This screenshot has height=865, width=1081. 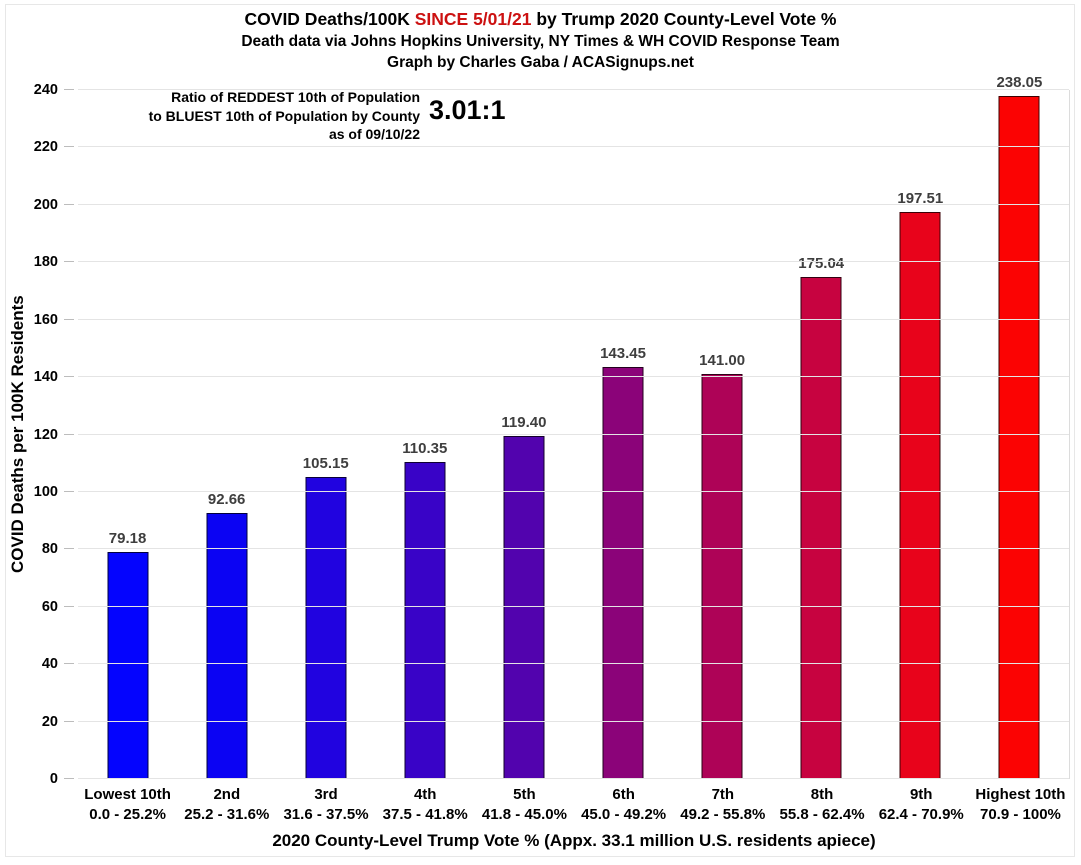 I want to click on bar-5th, so click(x=524, y=607).